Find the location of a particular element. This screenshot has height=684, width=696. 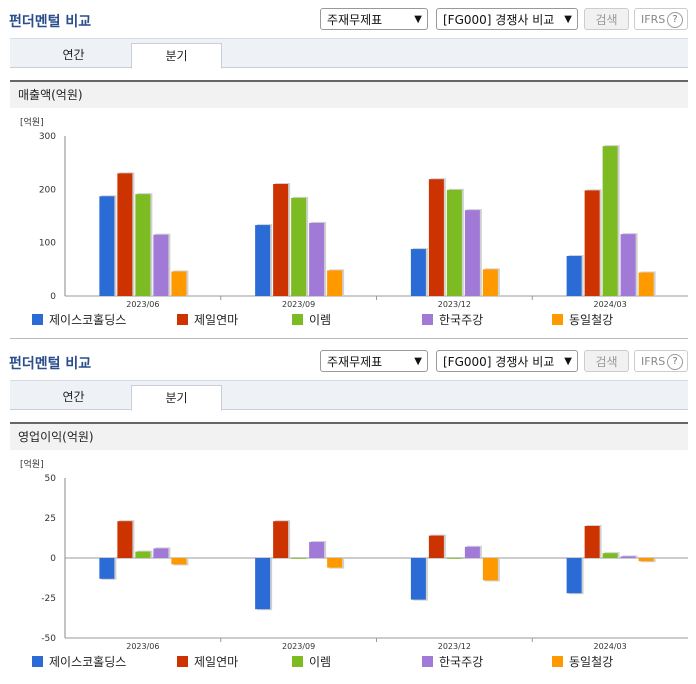

y-tick-label: 25 is located at coordinates (50, 519).